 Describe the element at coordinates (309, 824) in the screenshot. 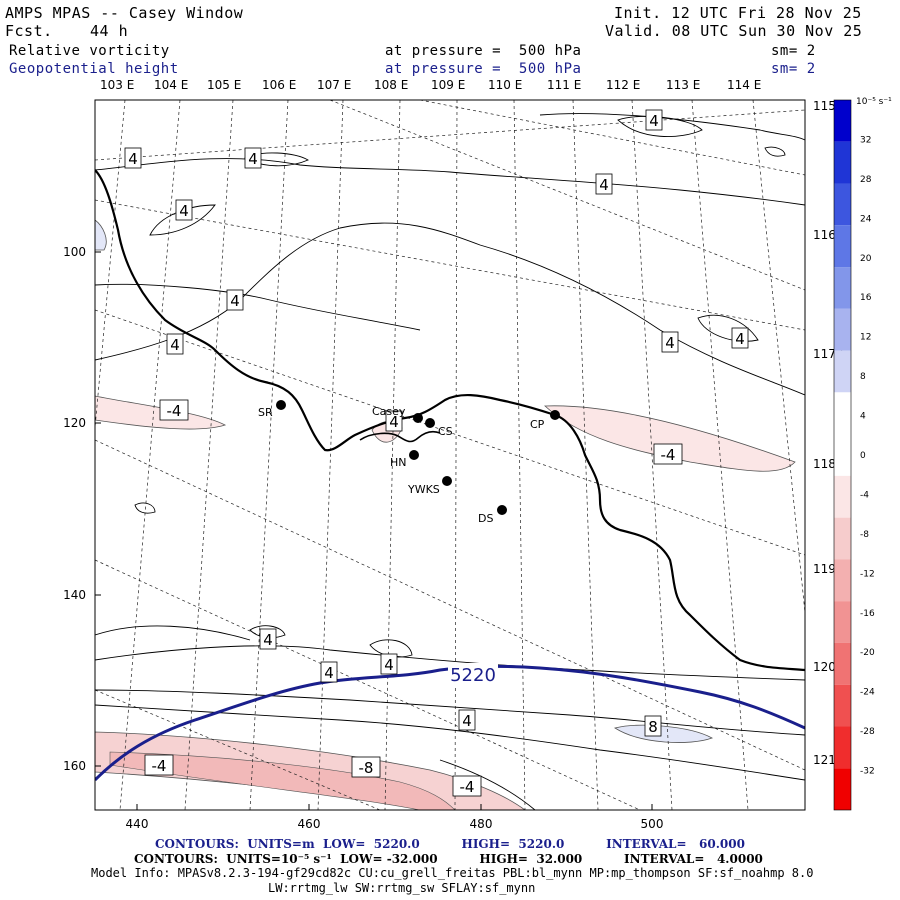

I see `x-tick-label: 460` at that location.